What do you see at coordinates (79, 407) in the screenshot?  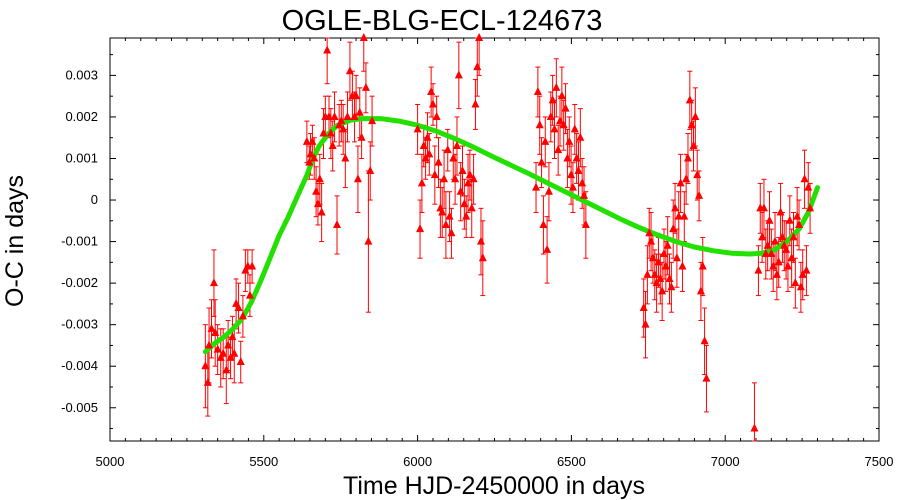 I see `y-tick-label: -0.005` at bounding box center [79, 407].